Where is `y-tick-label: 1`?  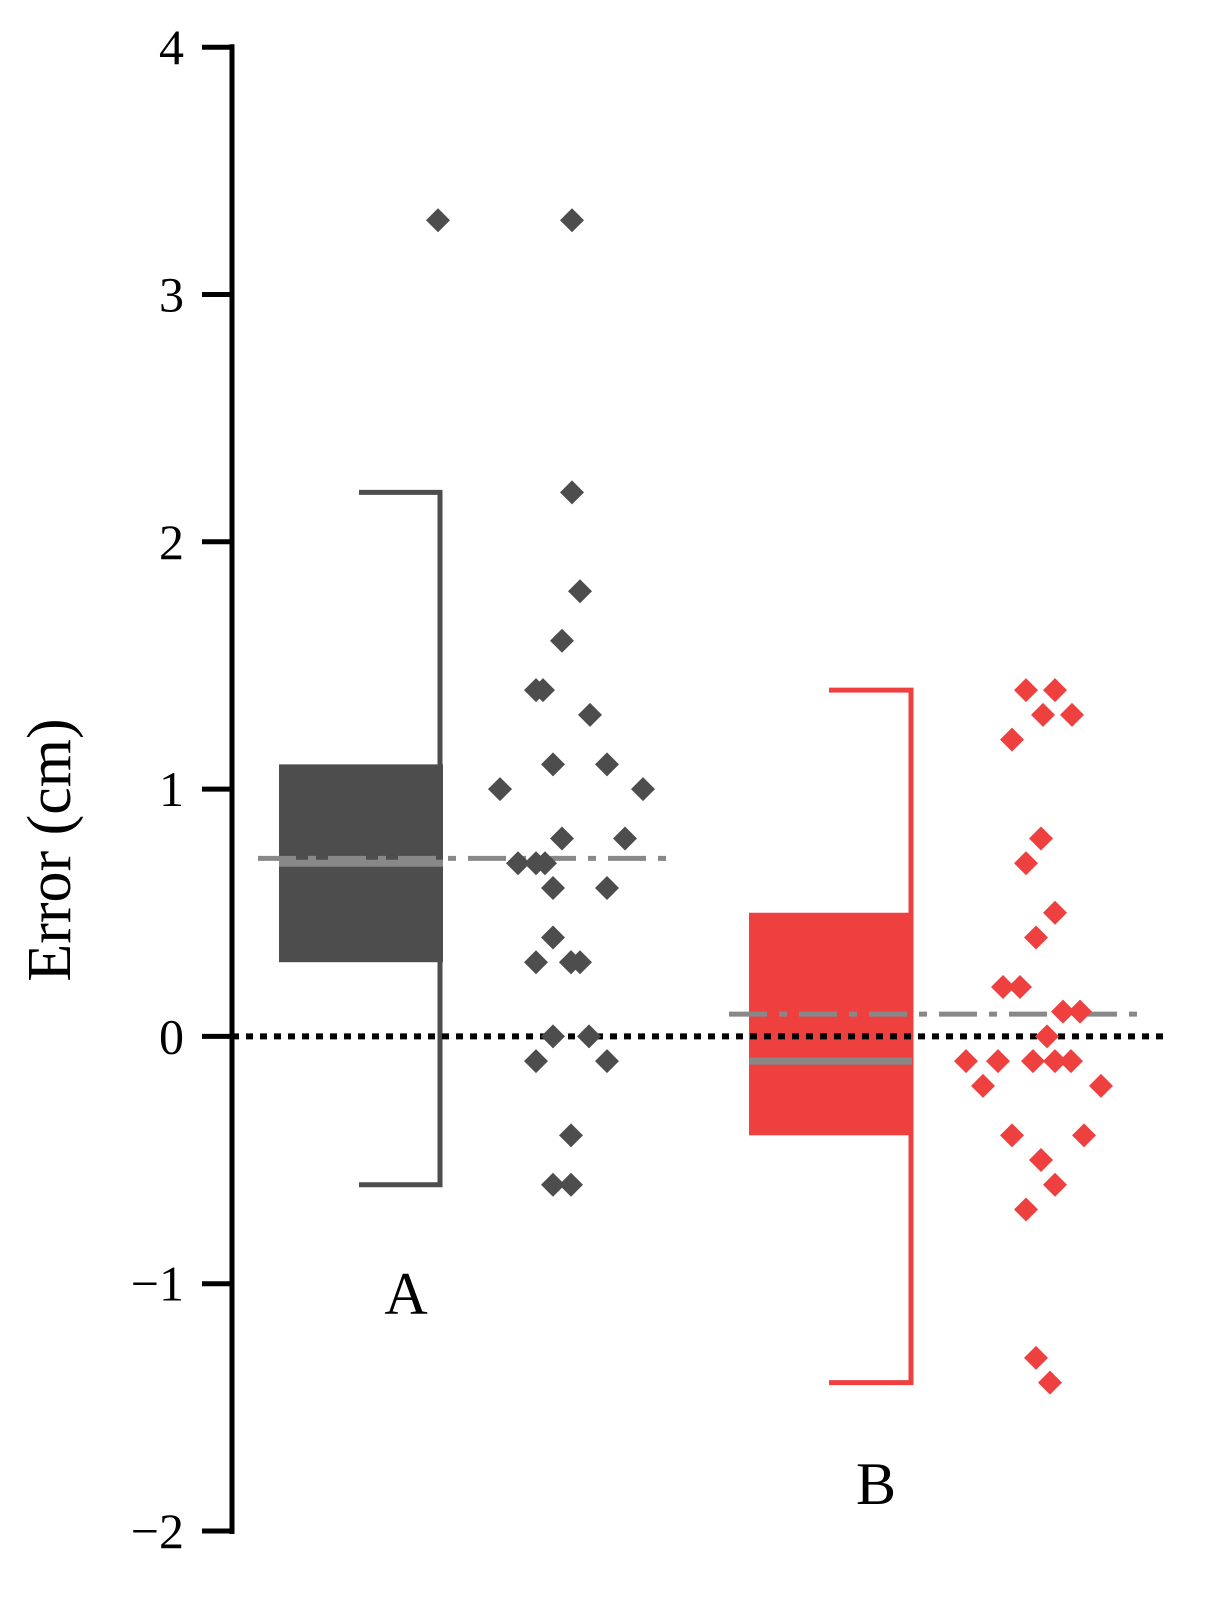
y-tick-label: 1 is located at coordinates (171, 789).